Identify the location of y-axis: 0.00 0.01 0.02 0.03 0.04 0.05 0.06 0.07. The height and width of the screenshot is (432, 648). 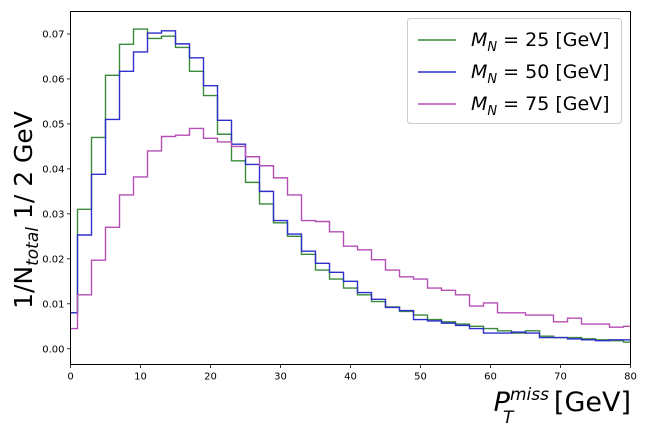
(56, 192).